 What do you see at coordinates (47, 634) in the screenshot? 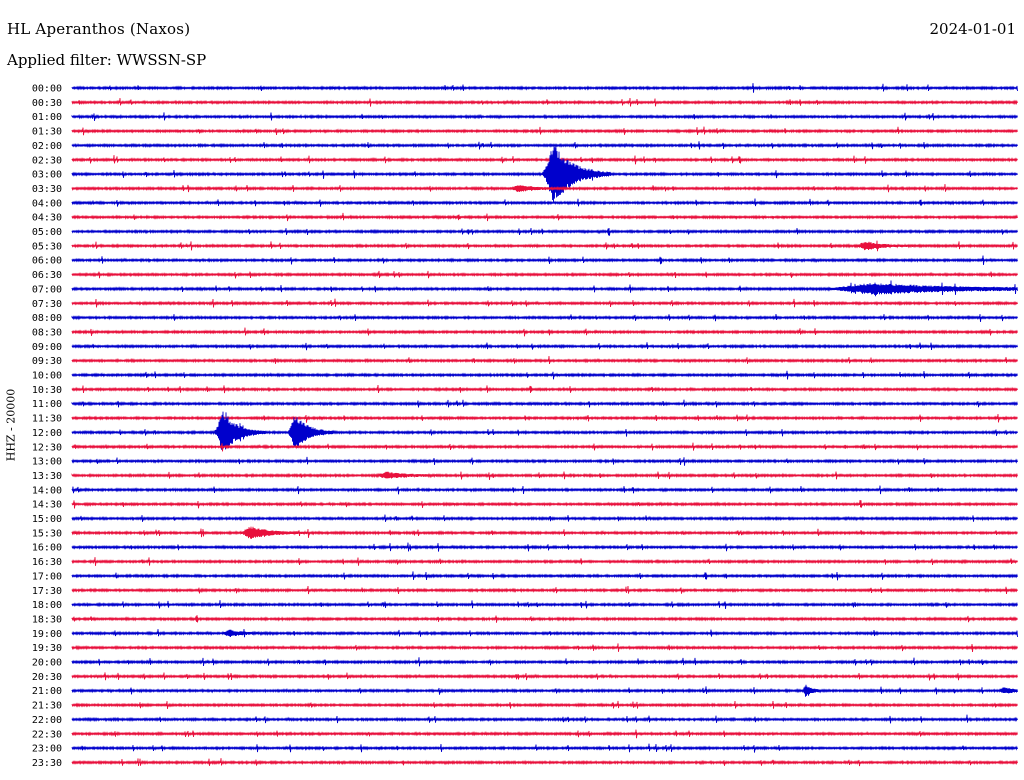
I see `row-time-label: 19:00` at bounding box center [47, 634].